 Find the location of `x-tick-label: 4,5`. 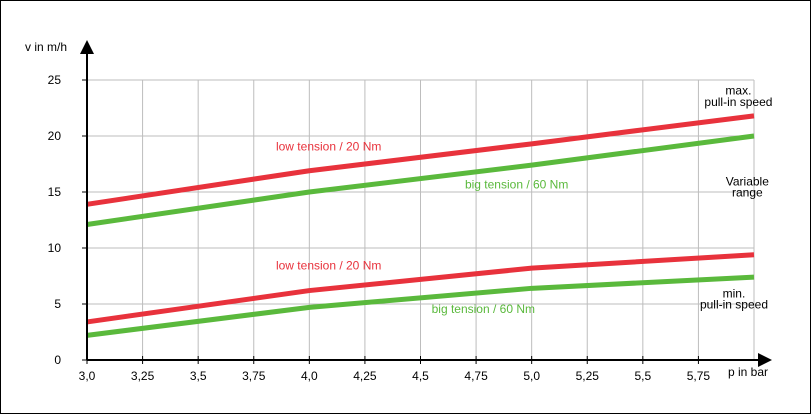

x-tick-label: 4,5 is located at coordinates (420, 376).